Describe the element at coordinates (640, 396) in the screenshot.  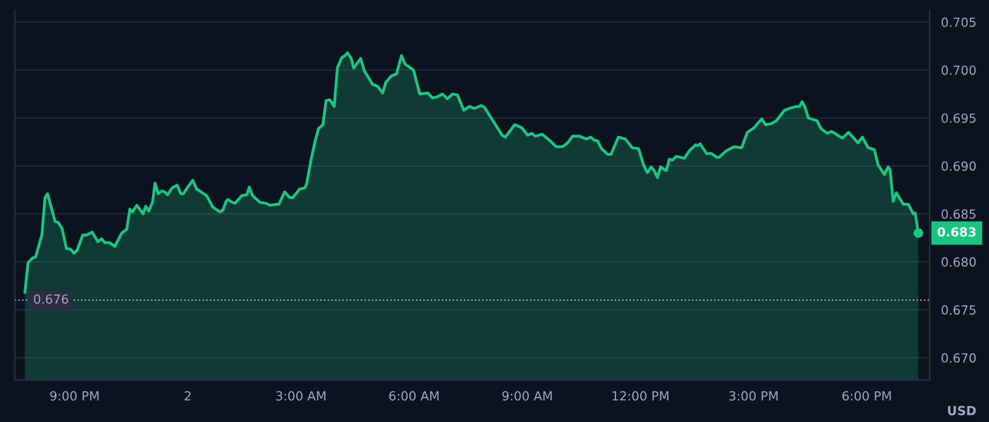
I see `x-tick-label: 12:00 PM` at that location.